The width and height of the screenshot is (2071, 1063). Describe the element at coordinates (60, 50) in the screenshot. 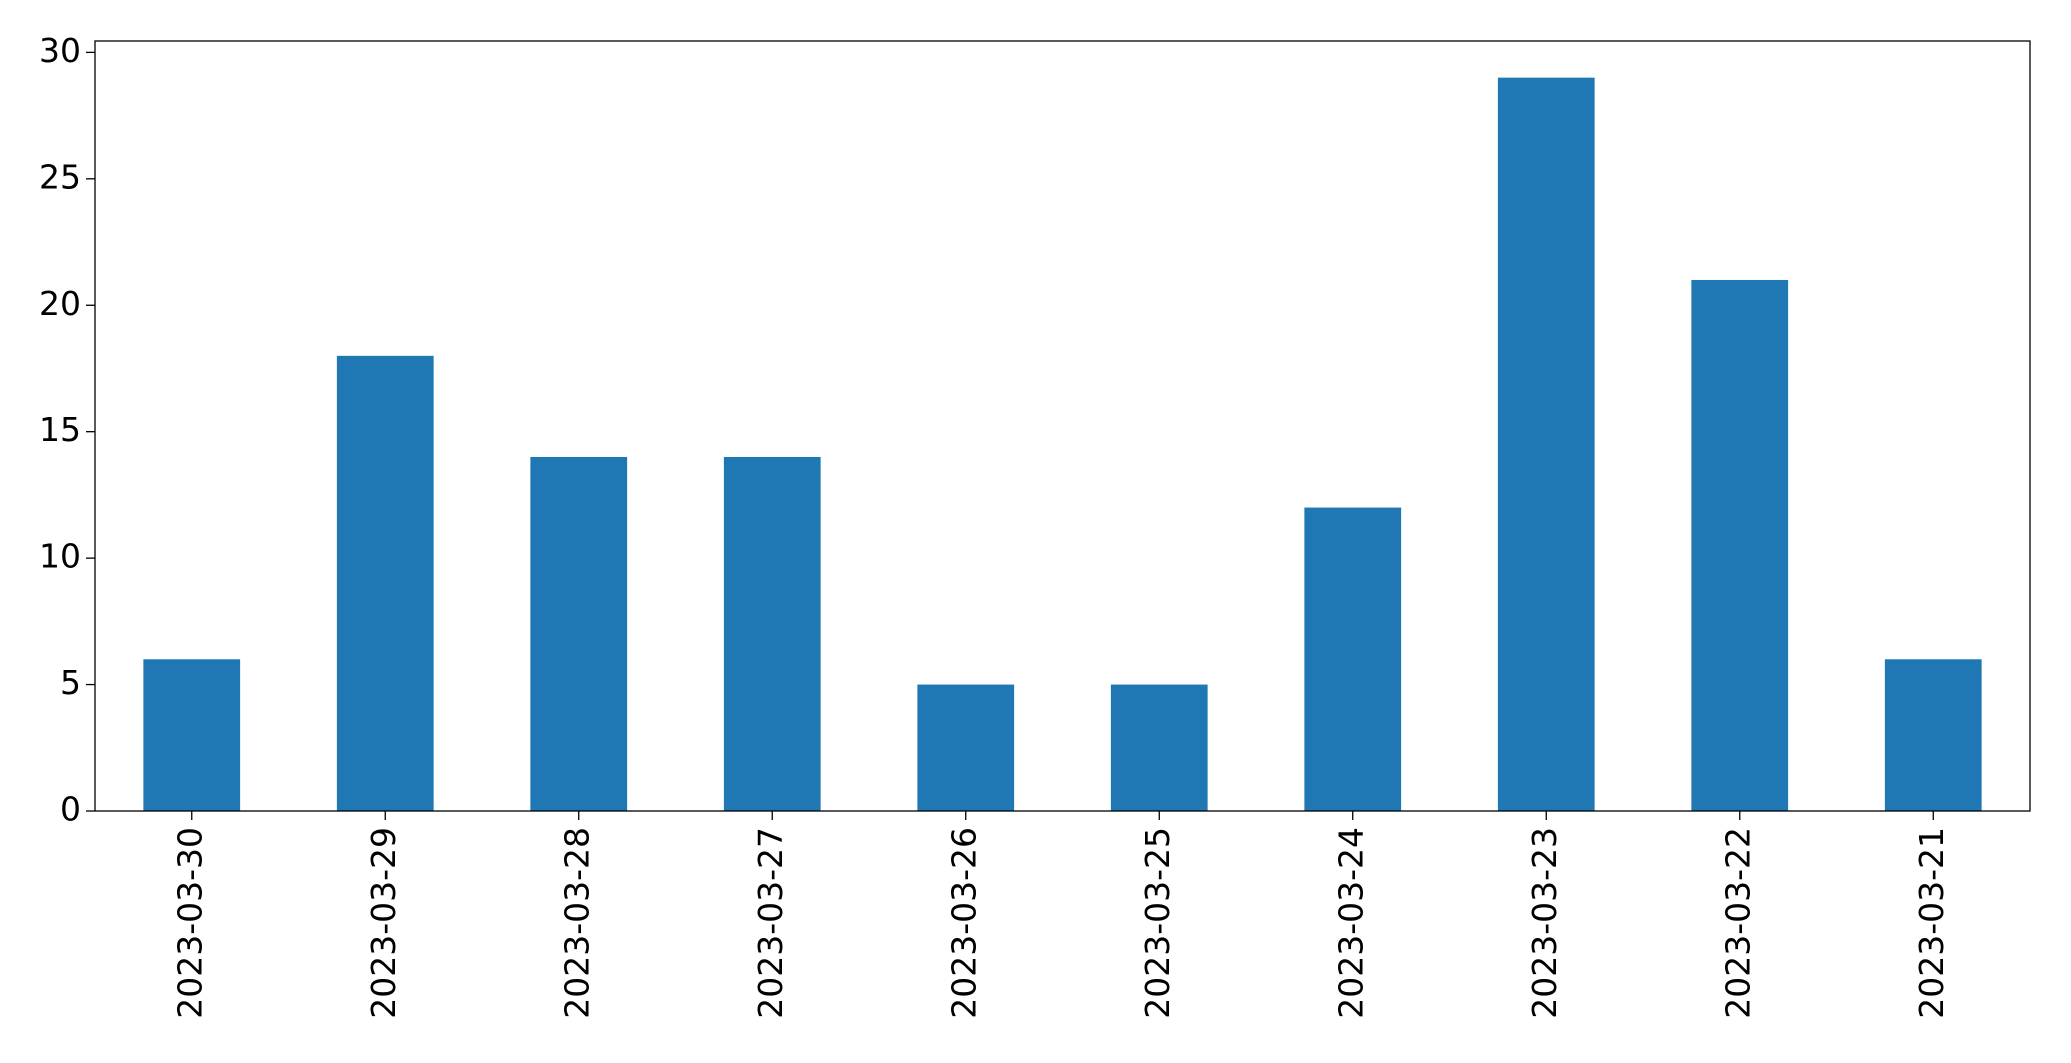

I see `y-tick-label: 30` at that location.